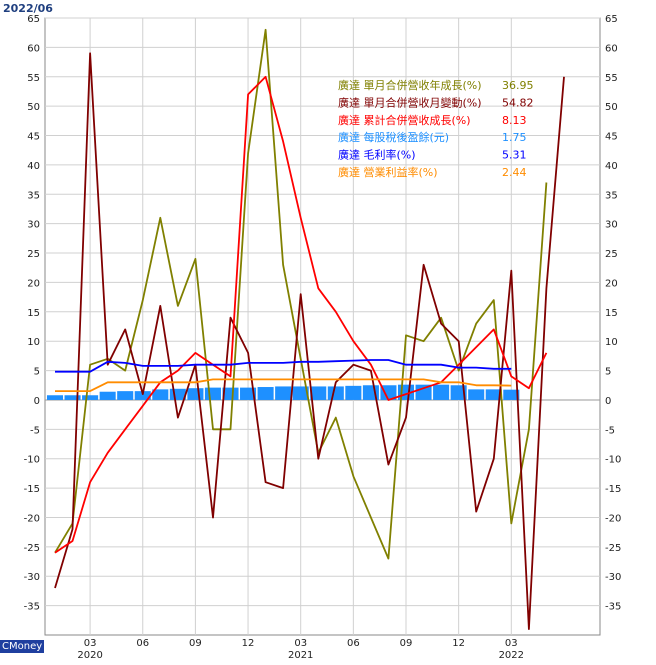 The width and height of the screenshot is (656, 665). What do you see at coordinates (613, 518) in the screenshot?
I see `y-tick-label-right: -20` at bounding box center [613, 518].